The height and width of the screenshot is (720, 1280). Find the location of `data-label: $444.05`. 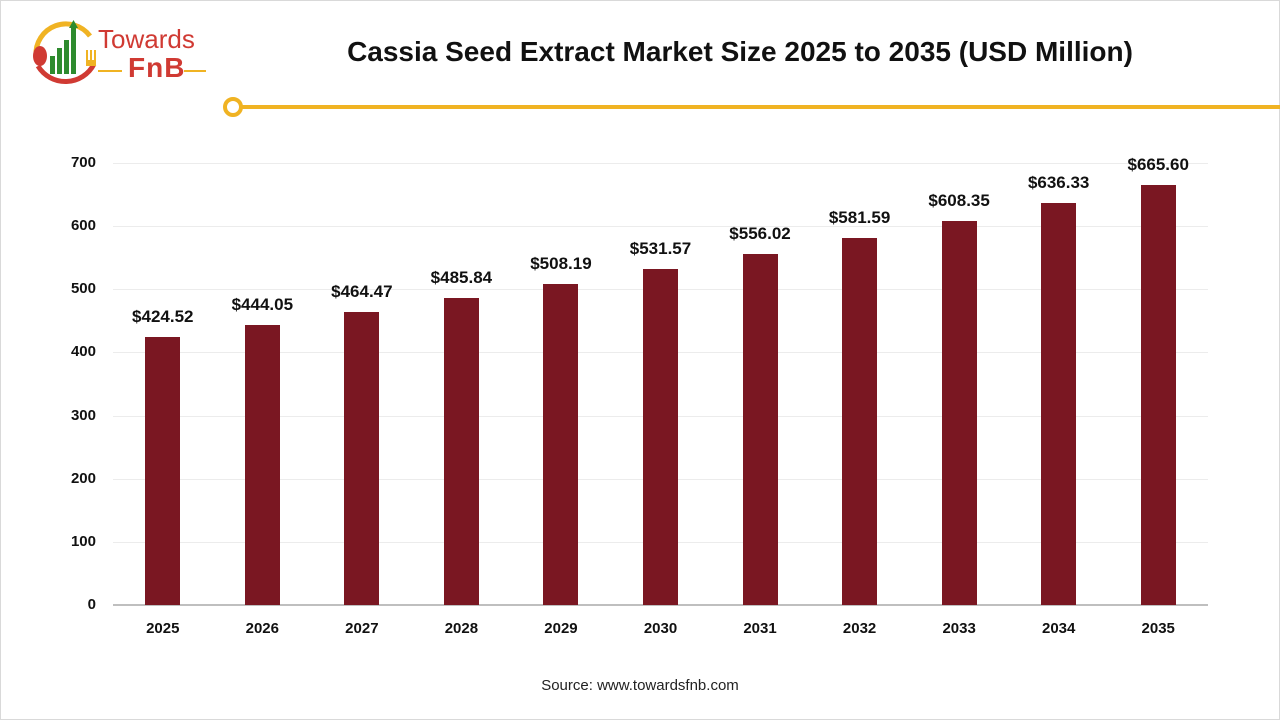

data-label: $444.05 is located at coordinates (262, 304).